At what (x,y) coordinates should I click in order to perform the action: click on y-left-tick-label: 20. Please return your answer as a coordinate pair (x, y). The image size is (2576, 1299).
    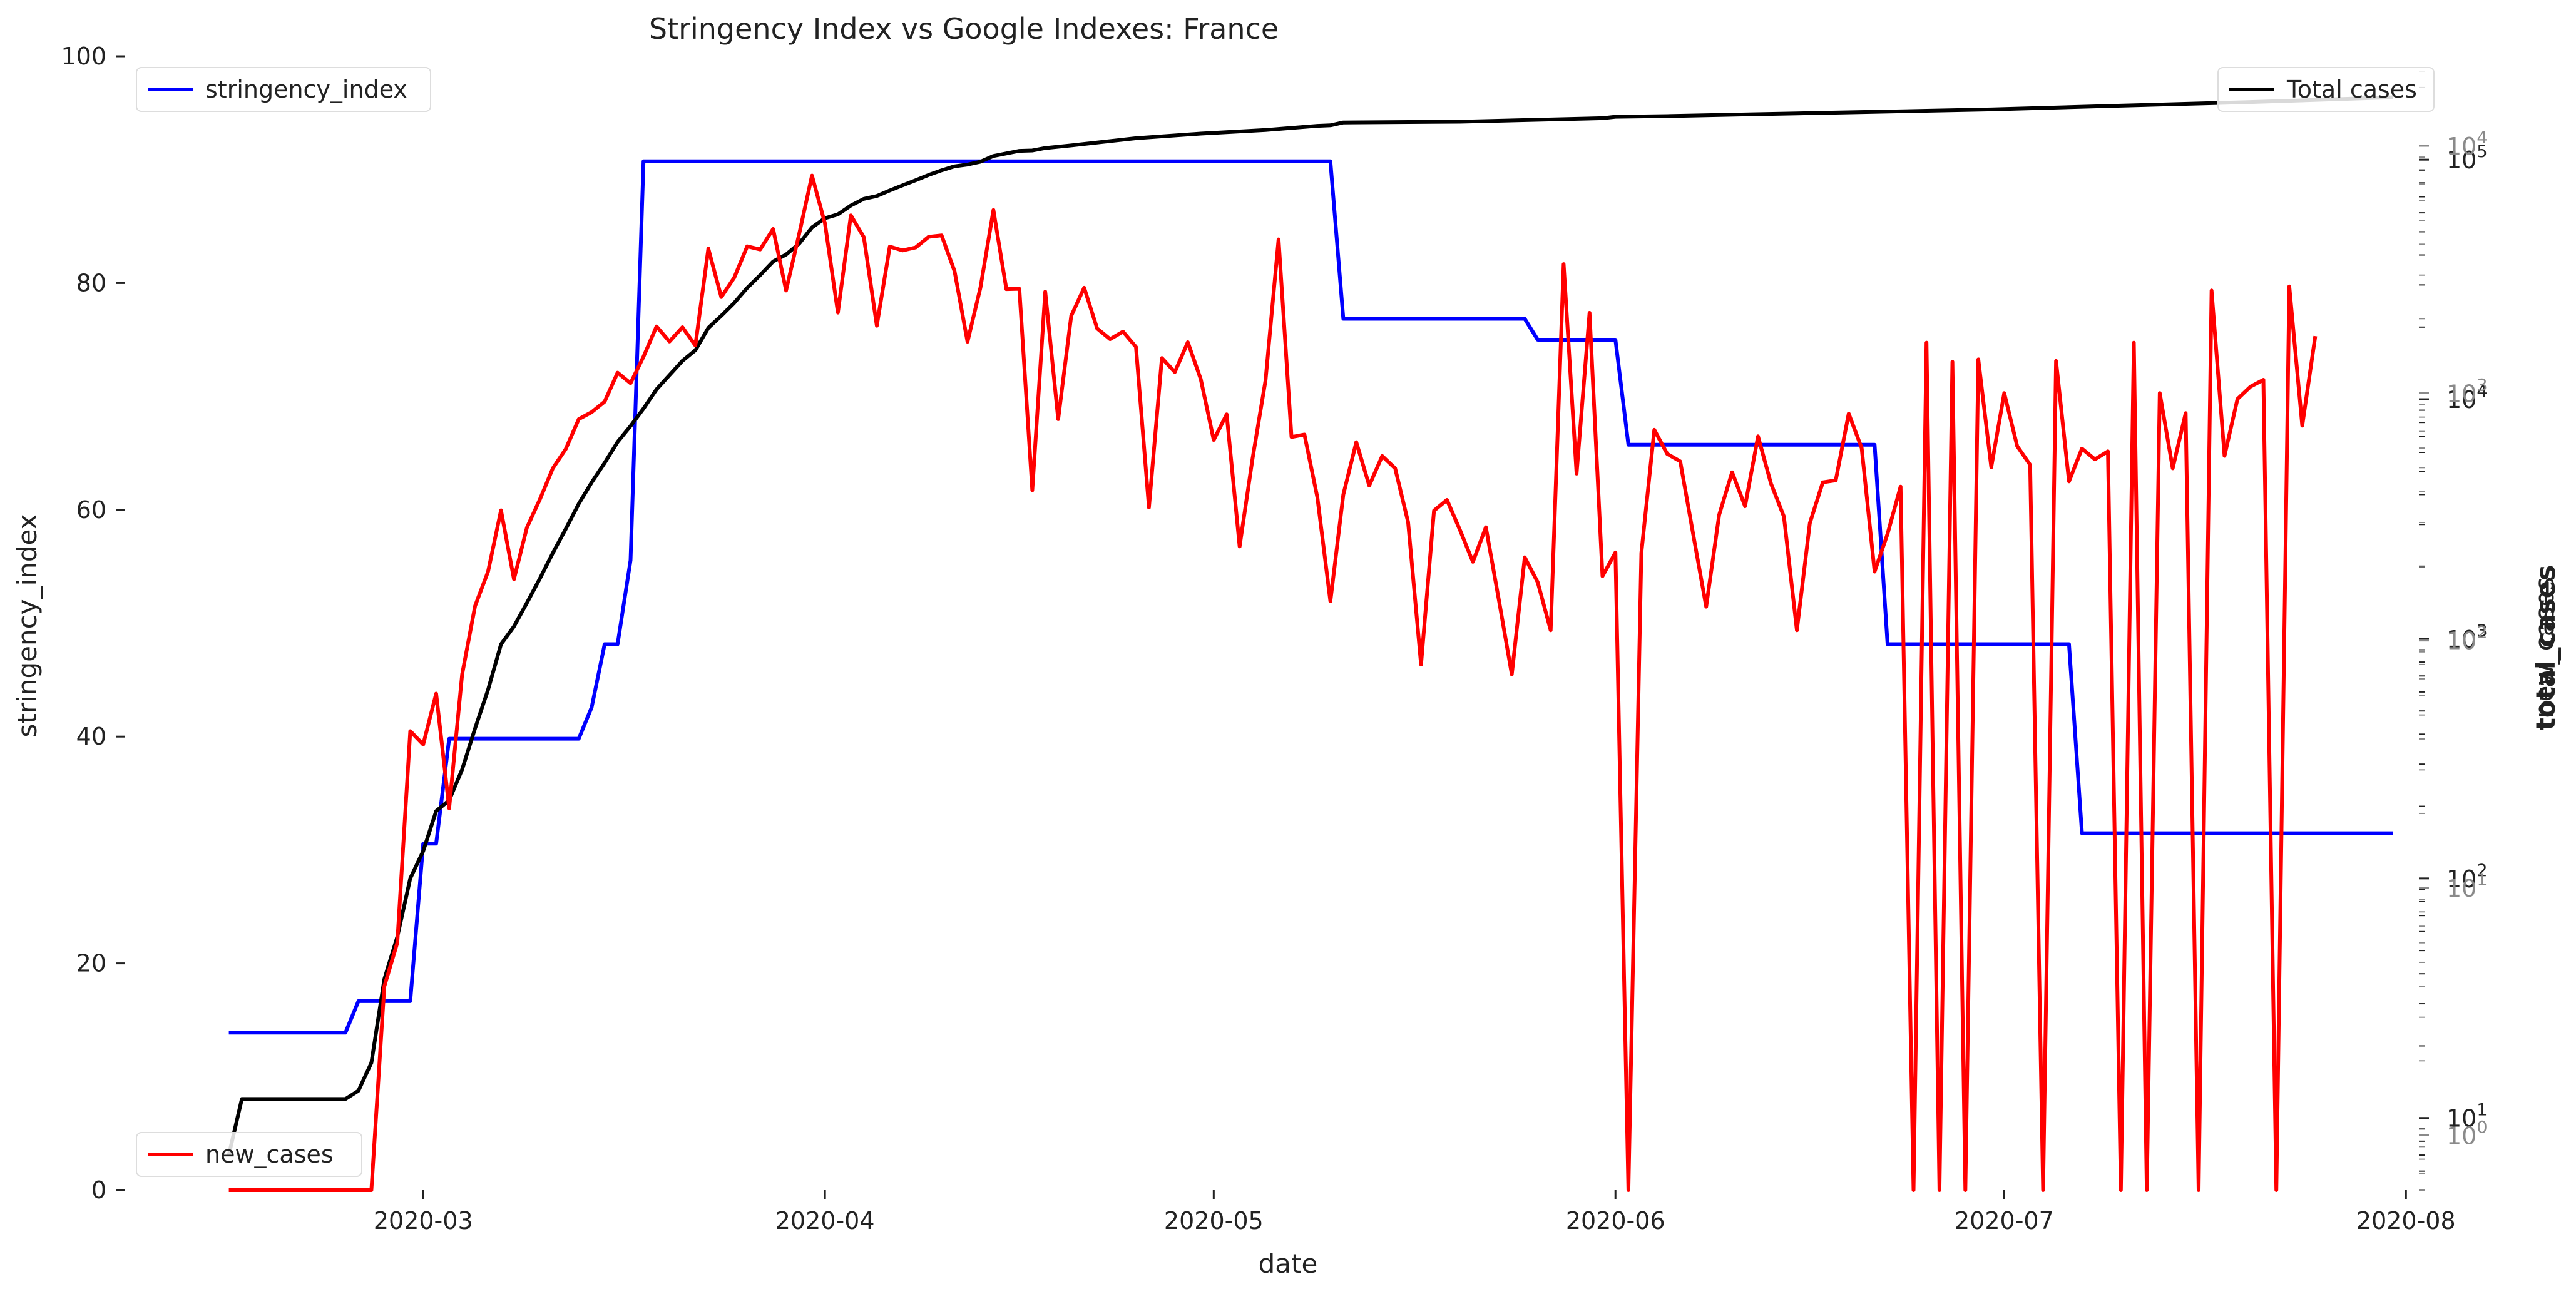
    Looking at the image, I should click on (91, 963).